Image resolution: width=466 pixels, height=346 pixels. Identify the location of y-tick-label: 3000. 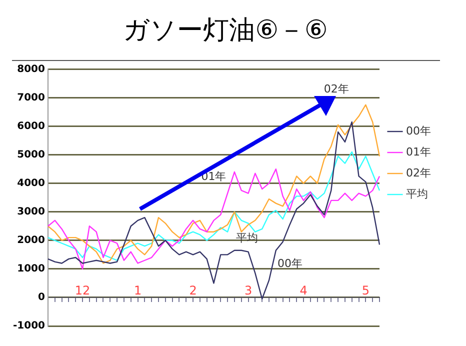
(31, 212).